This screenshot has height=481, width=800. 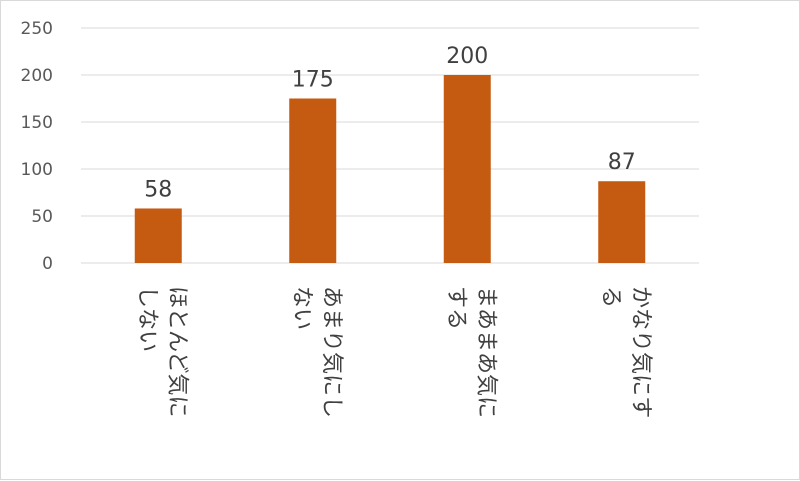 What do you see at coordinates (313, 80) in the screenshot?
I see `data-label: 175` at bounding box center [313, 80].